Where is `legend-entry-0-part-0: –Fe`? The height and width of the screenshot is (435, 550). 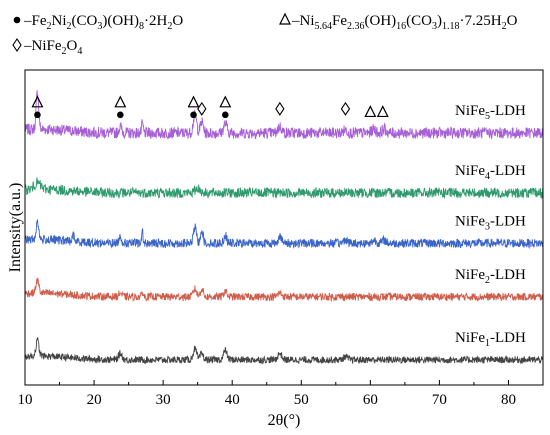 legend-entry-0-part-0: –Fe is located at coordinates (35, 21).